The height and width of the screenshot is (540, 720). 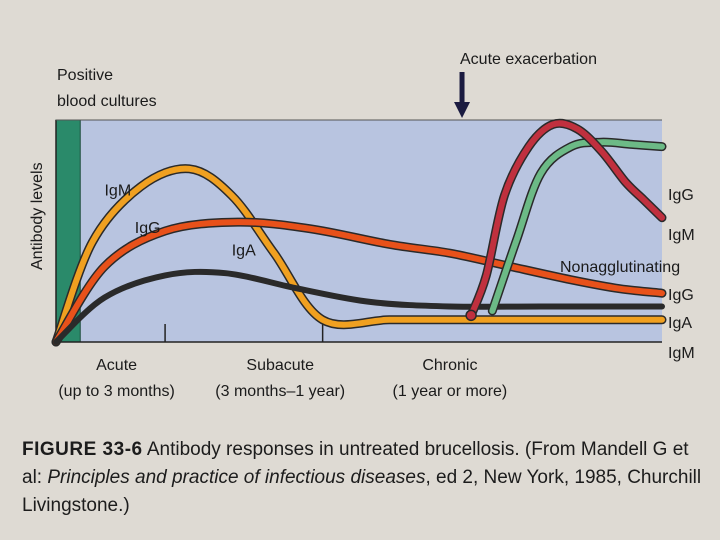 I want to click on right-label-1: IgM, so click(x=681, y=235).